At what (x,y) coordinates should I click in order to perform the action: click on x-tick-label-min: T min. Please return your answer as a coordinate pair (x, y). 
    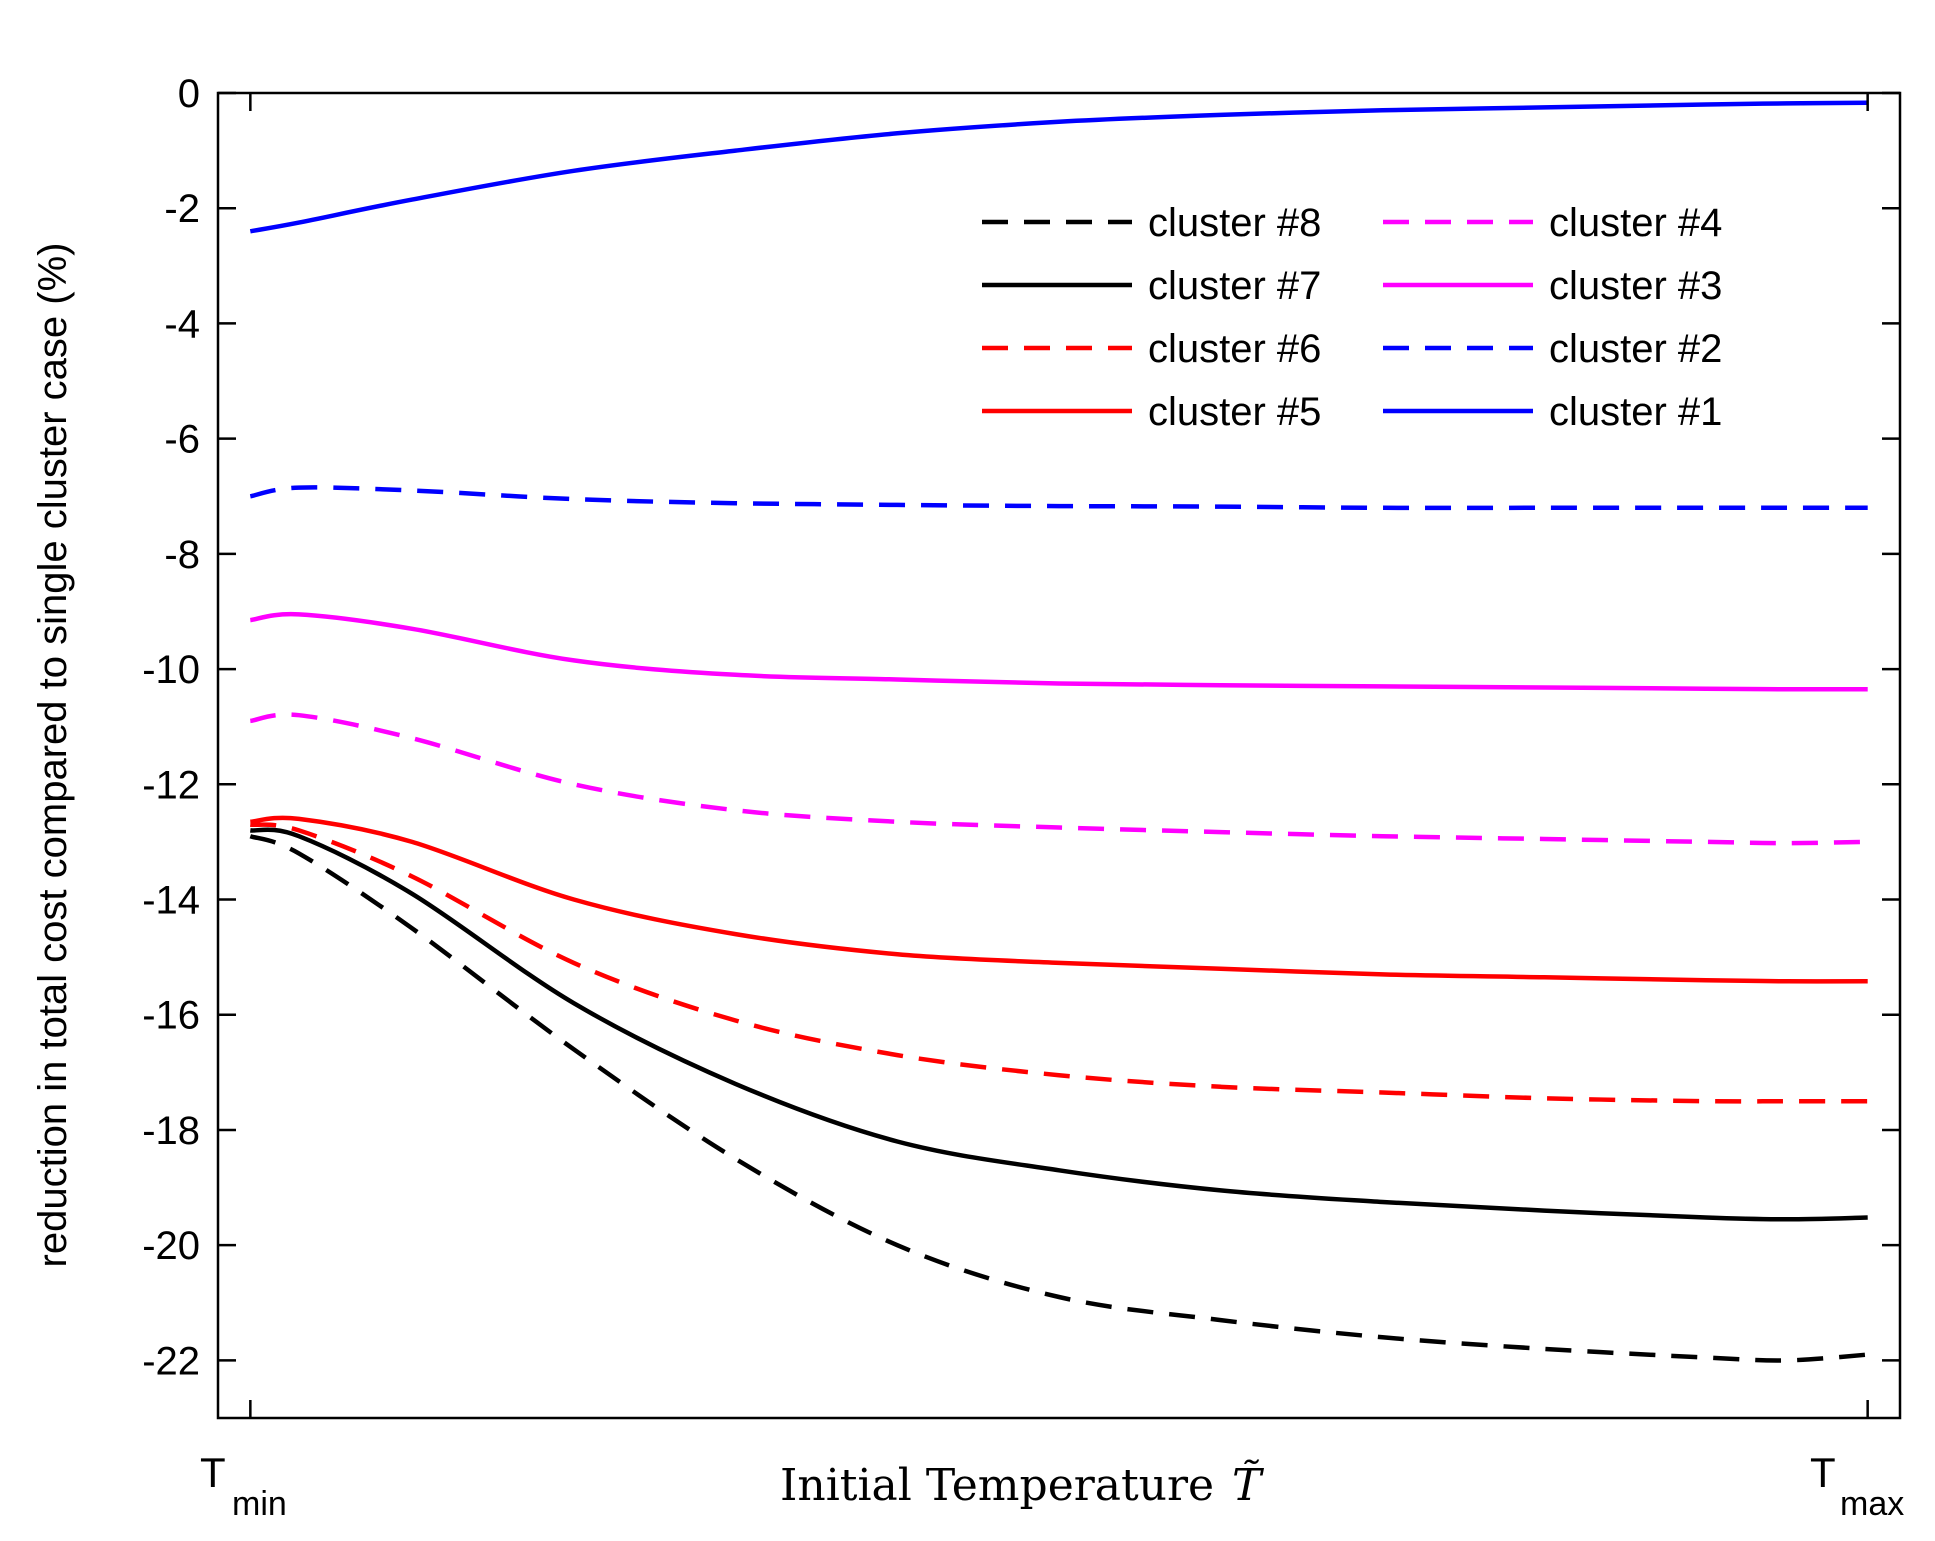
    Looking at the image, I should click on (243, 1486).